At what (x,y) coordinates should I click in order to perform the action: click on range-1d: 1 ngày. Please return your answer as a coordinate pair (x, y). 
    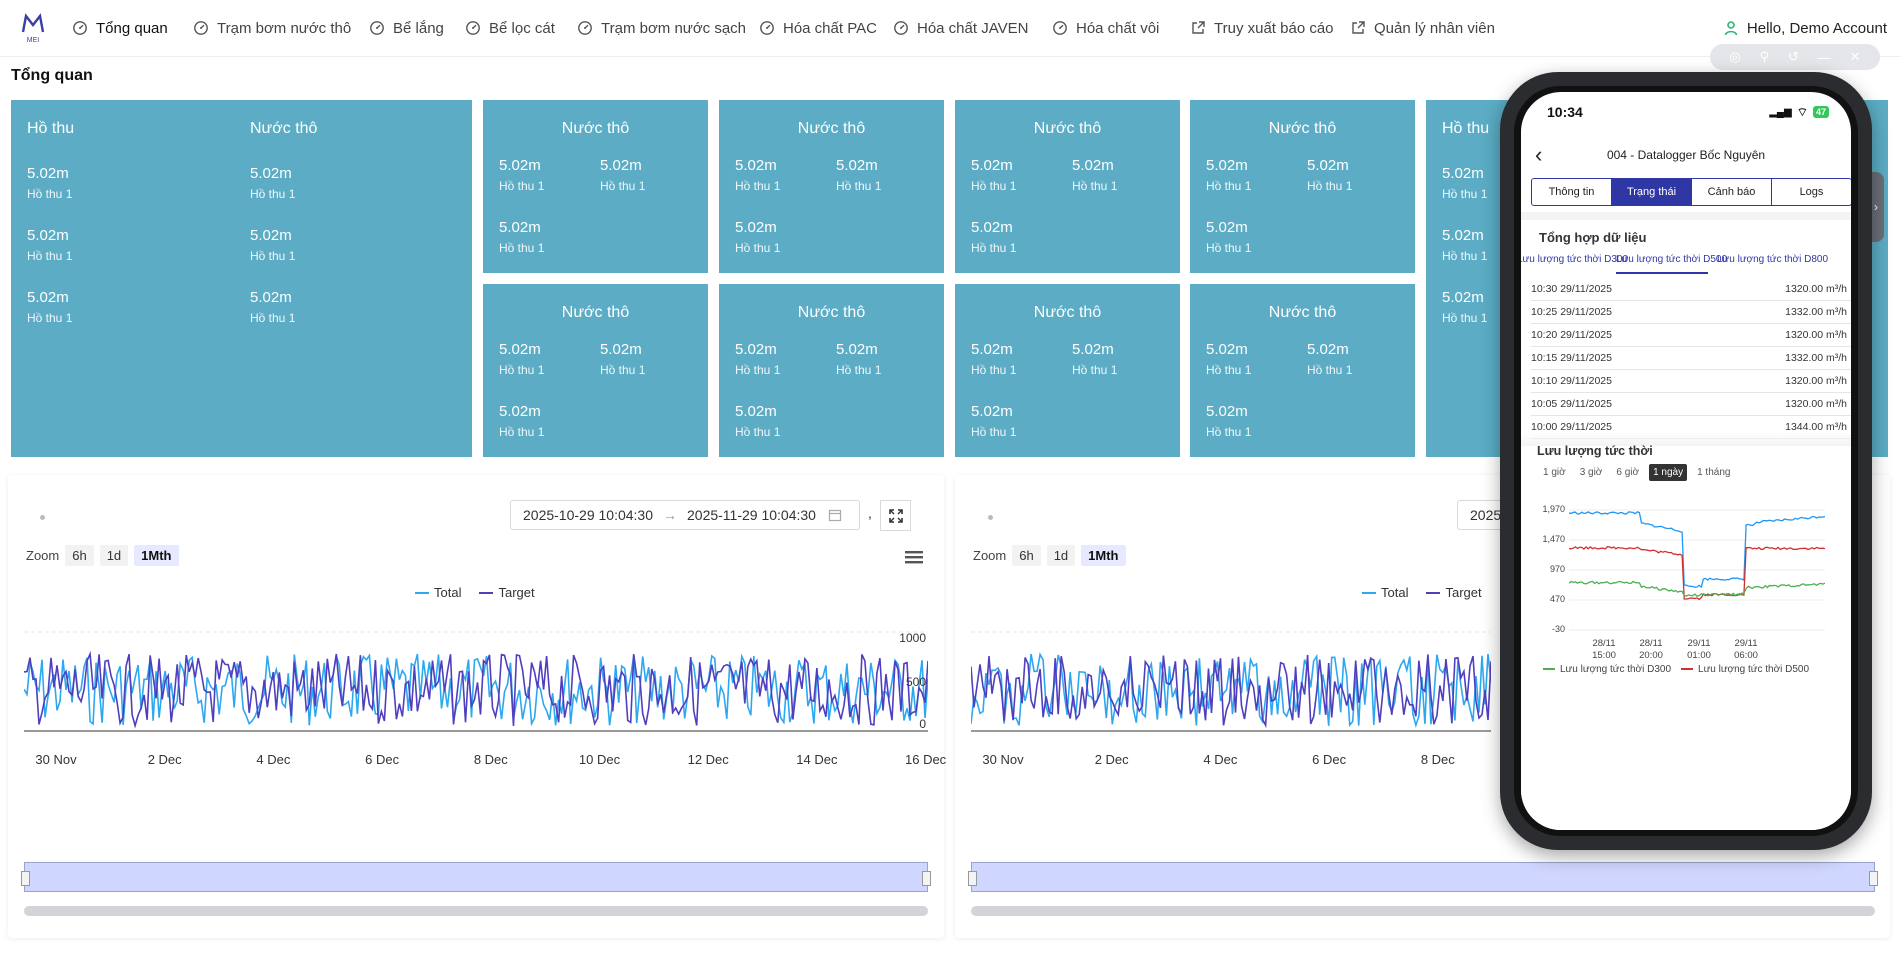
    Looking at the image, I should click on (1668, 472).